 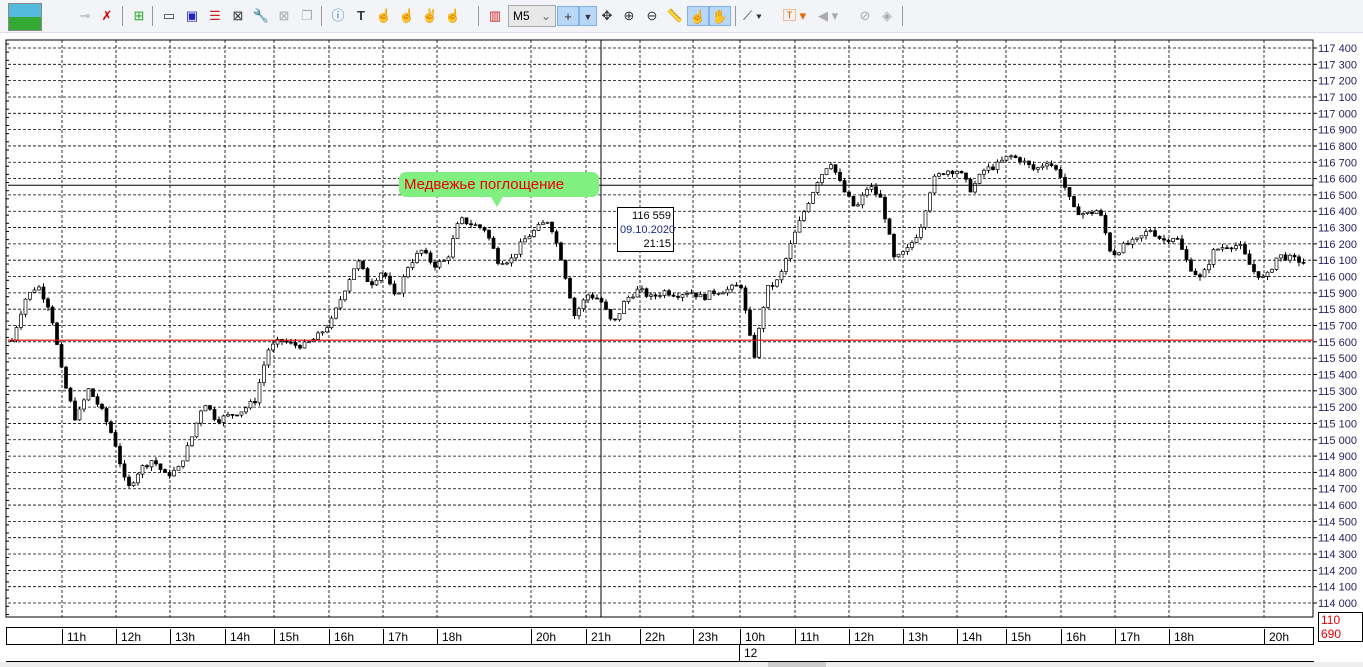 What do you see at coordinates (720, 16) in the screenshot?
I see `hand-icon: ✋` at bounding box center [720, 16].